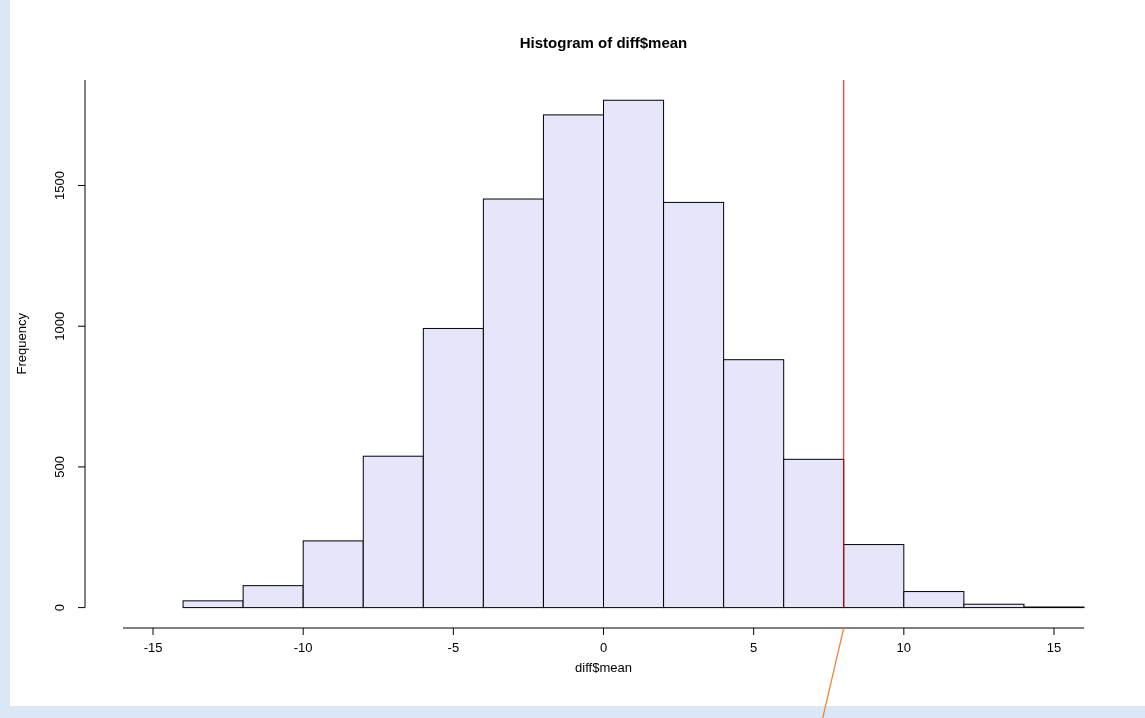  What do you see at coordinates (1054, 647) in the screenshot?
I see `x-tick-label: 15` at bounding box center [1054, 647].